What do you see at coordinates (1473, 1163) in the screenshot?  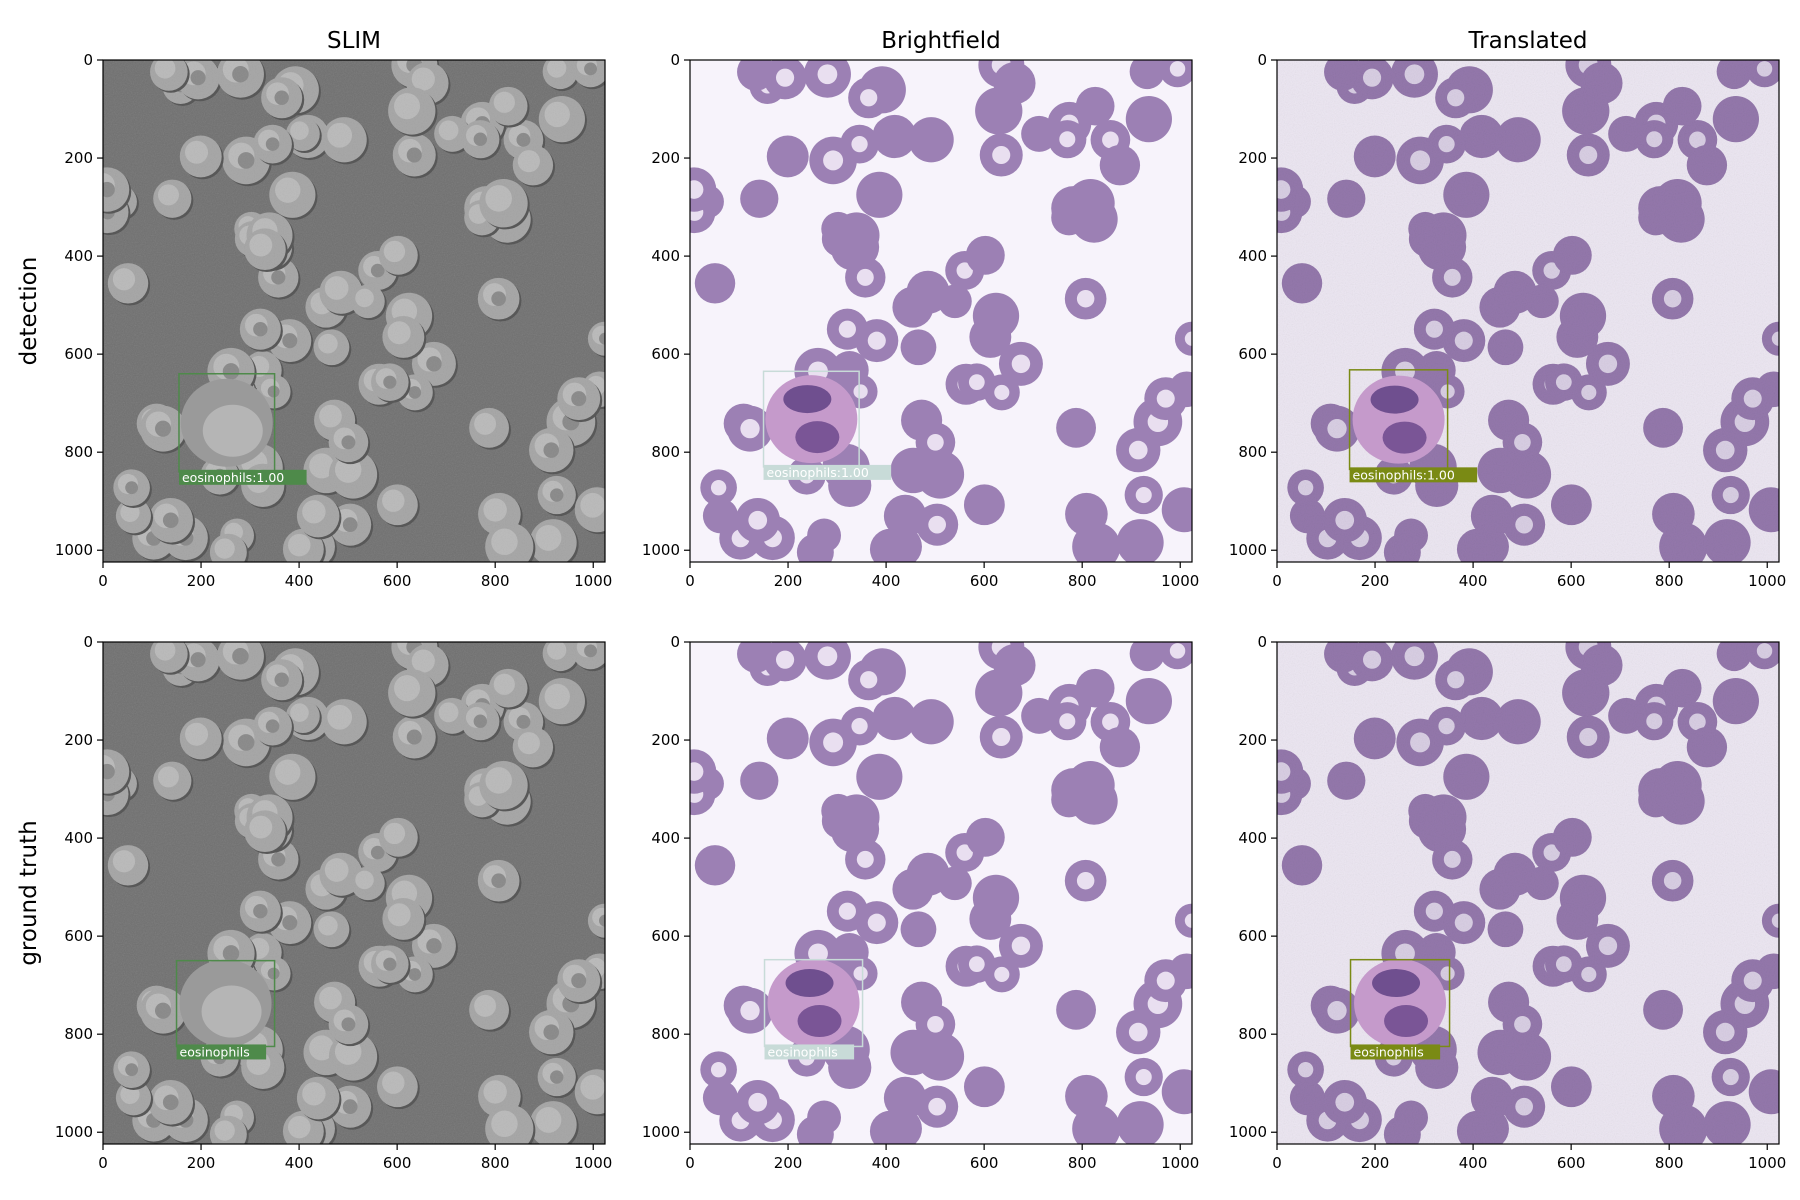 I see `x-tick-label: 400` at bounding box center [1473, 1163].